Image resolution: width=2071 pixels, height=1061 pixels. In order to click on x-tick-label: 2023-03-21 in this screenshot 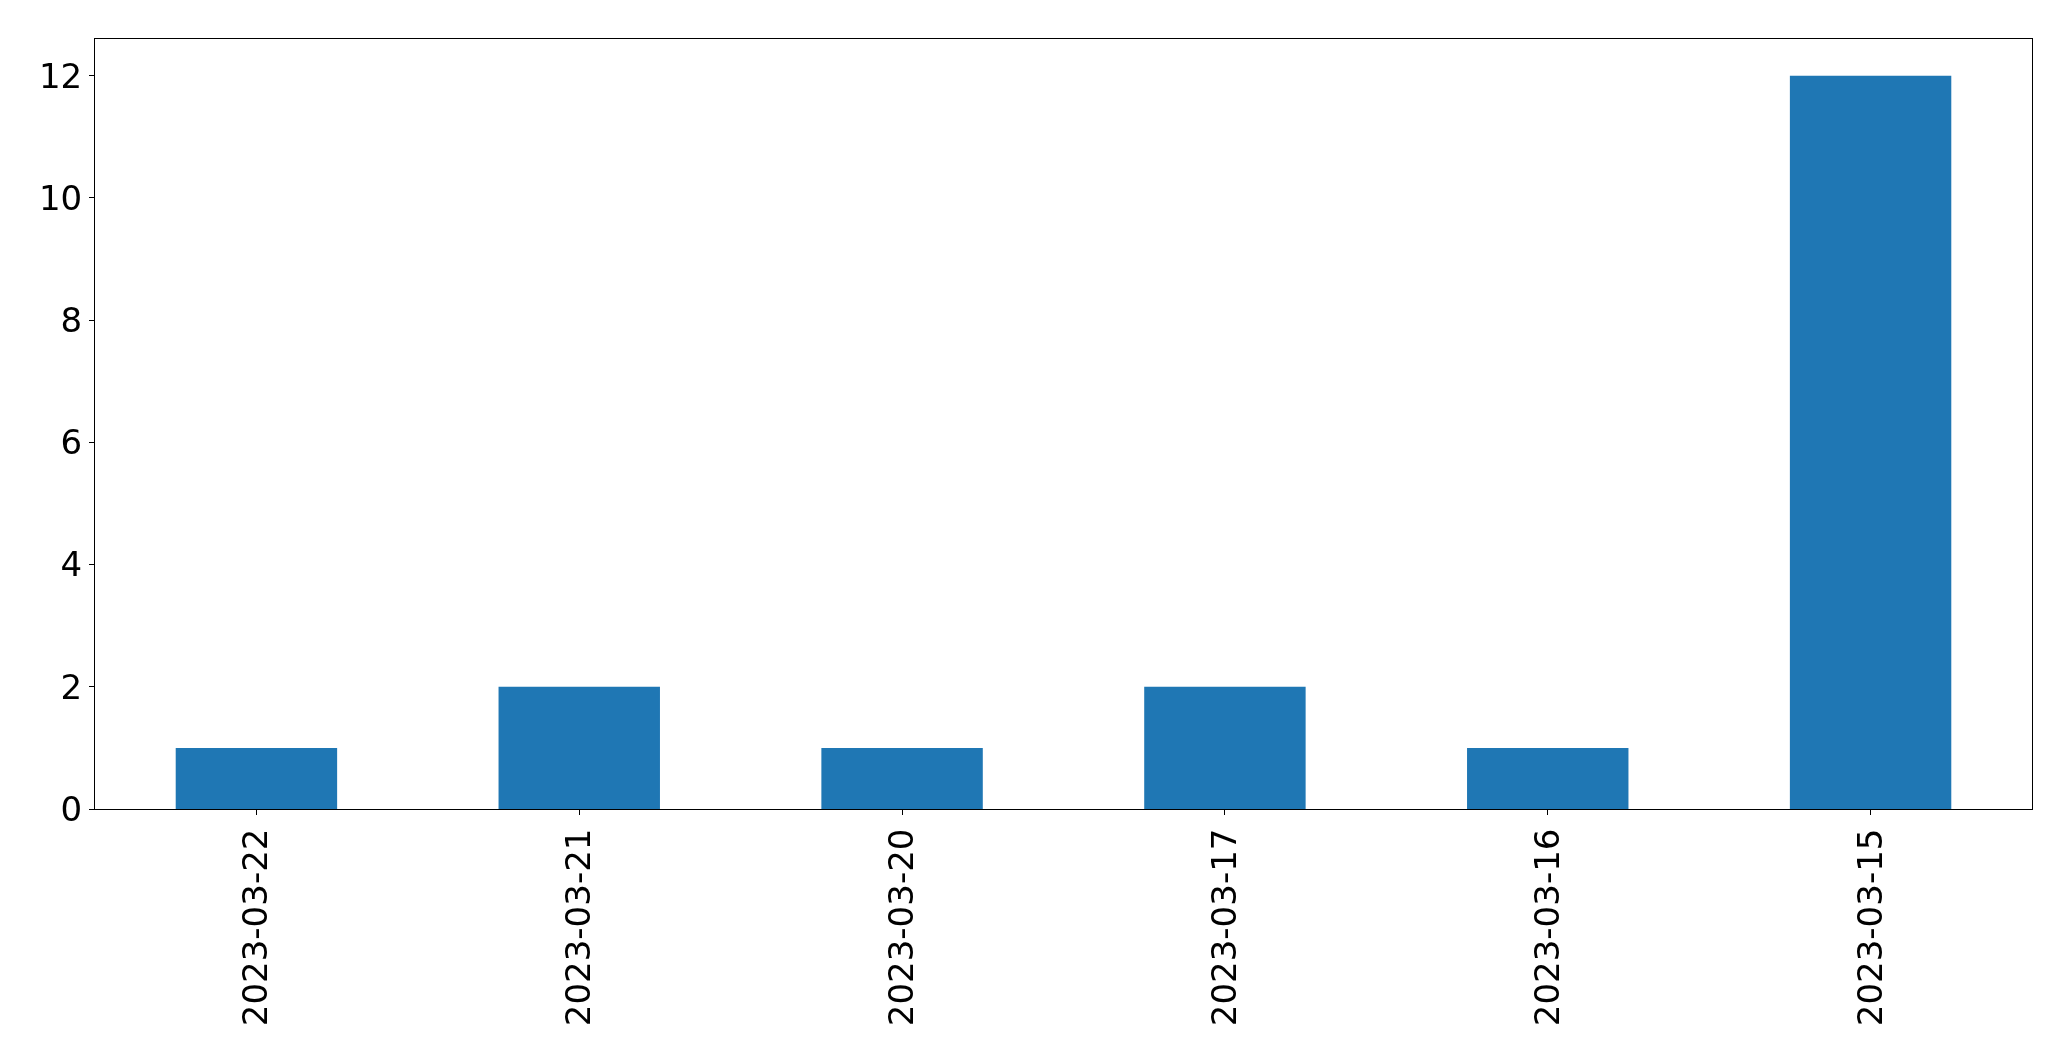, I will do `click(578, 927)`.